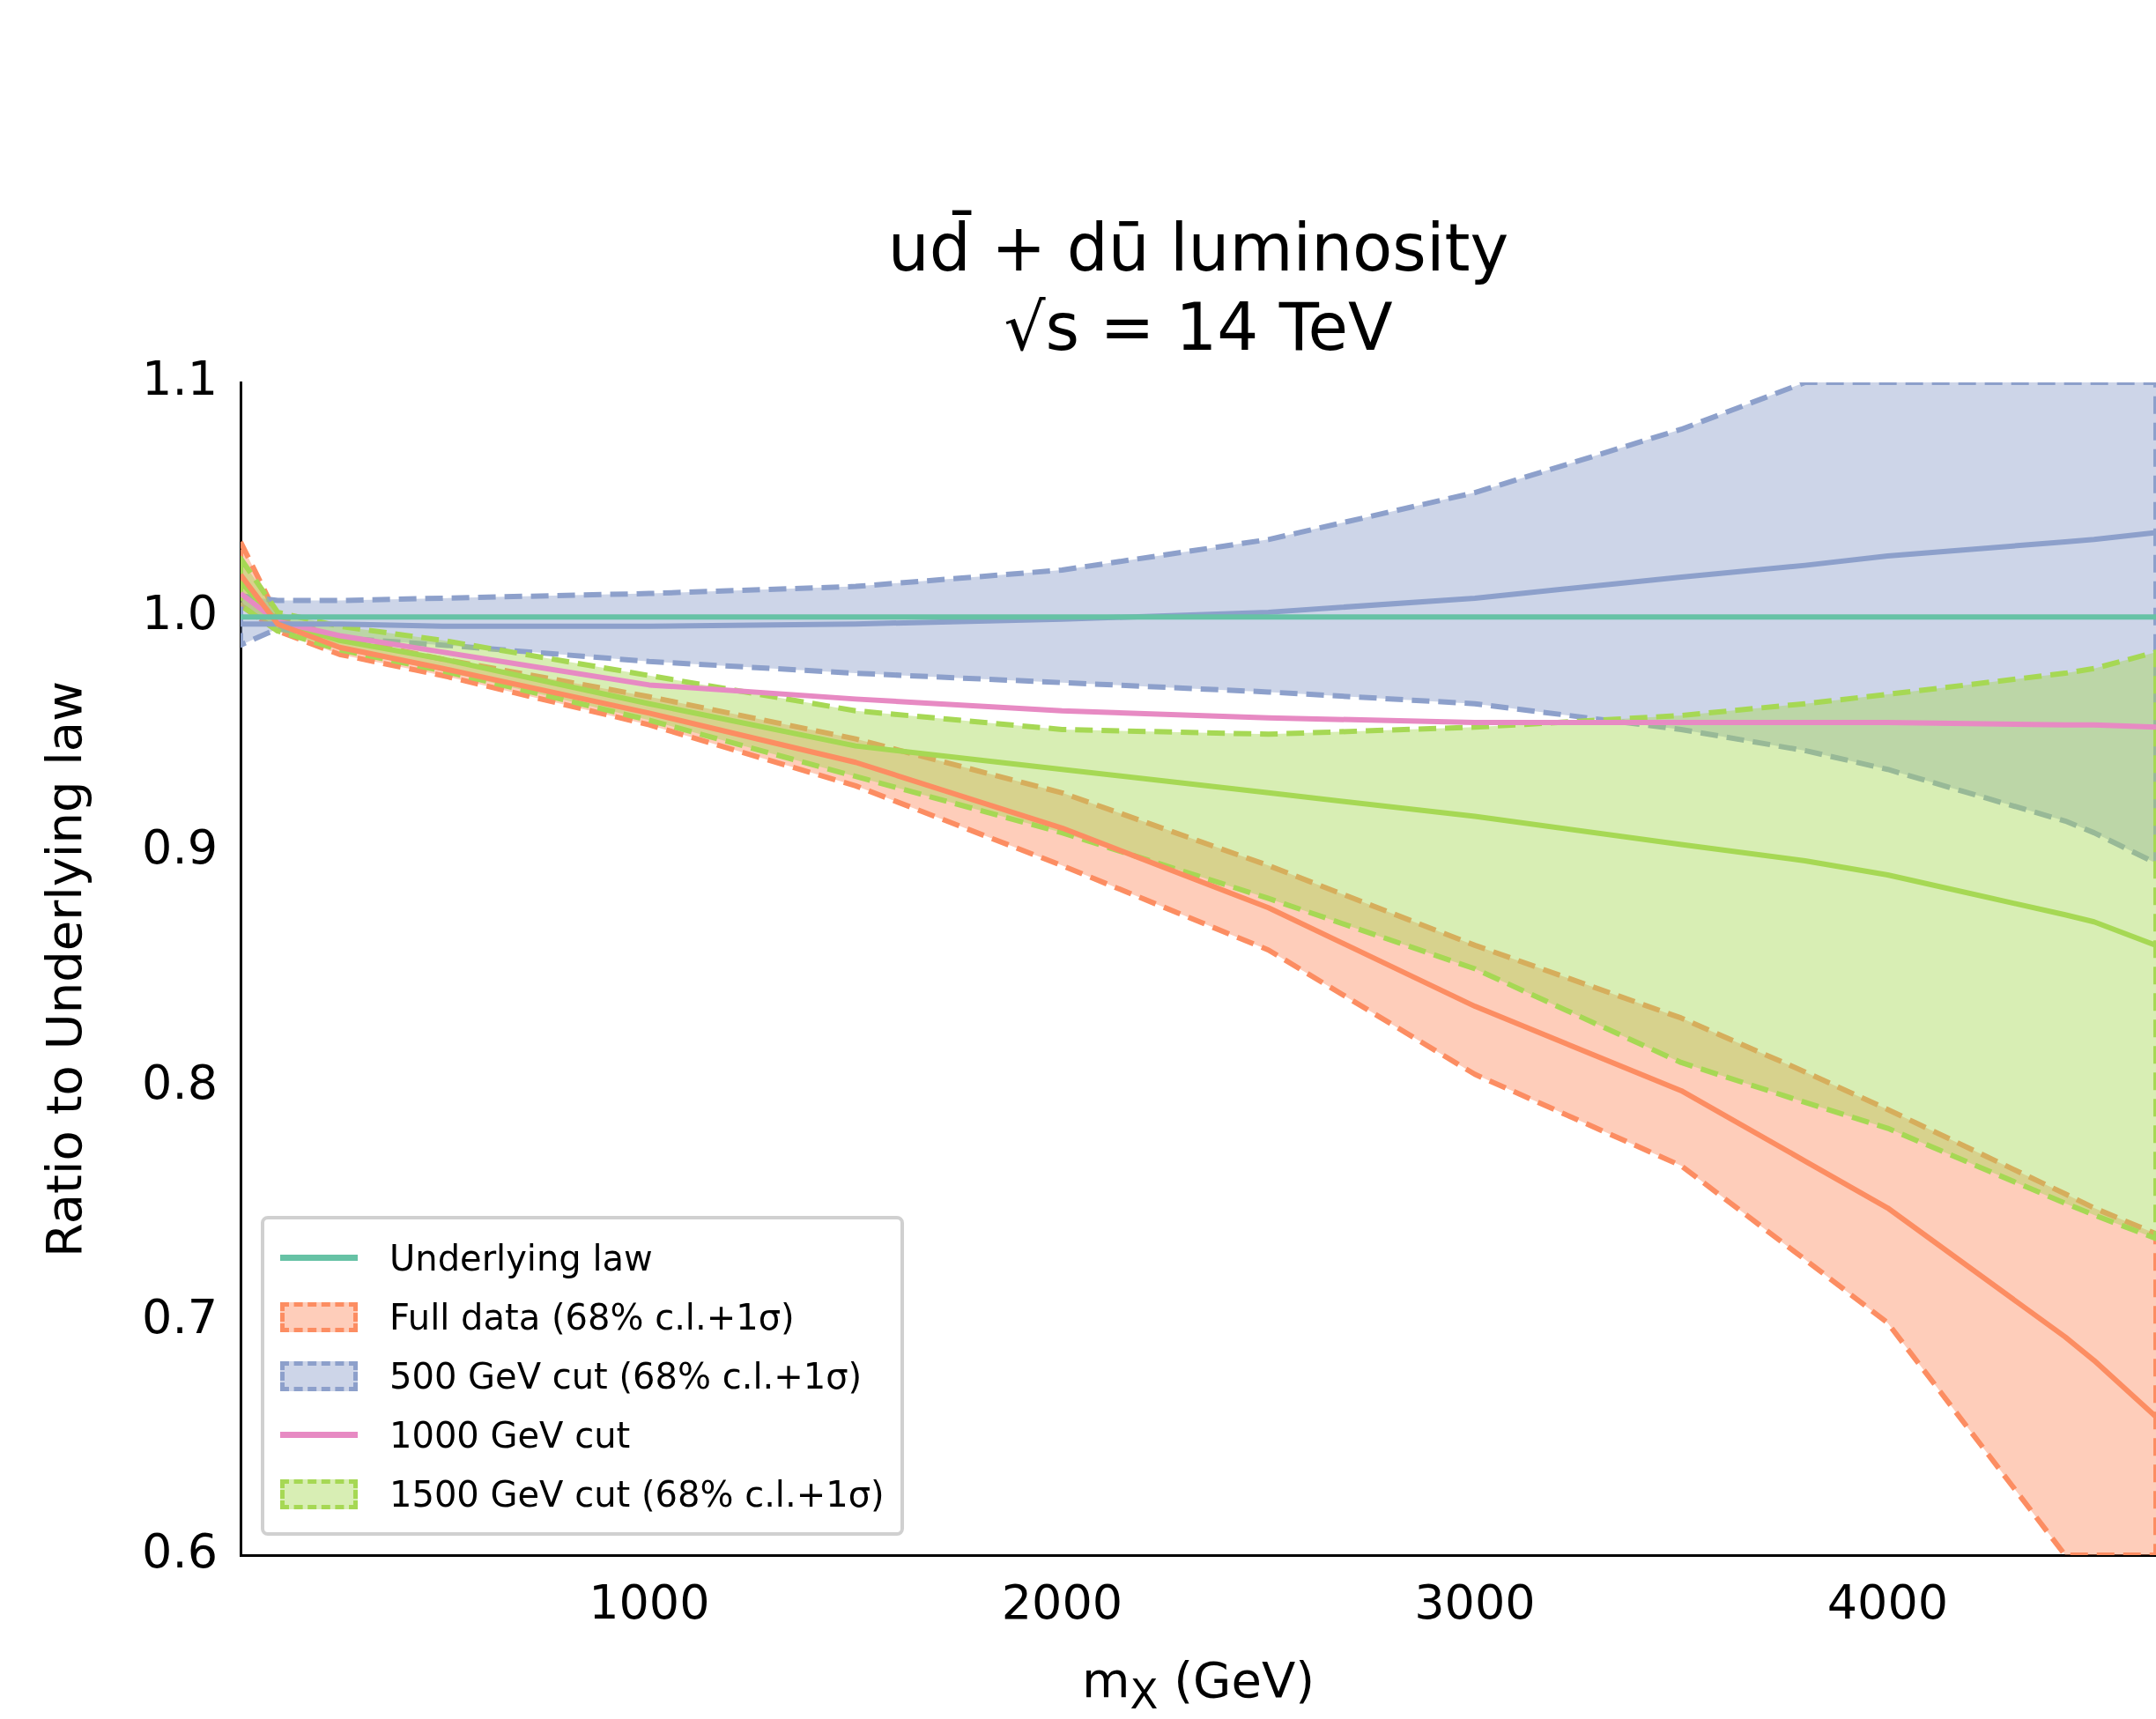  I want to click on y-tick-label: 0.8, so click(180, 1082).